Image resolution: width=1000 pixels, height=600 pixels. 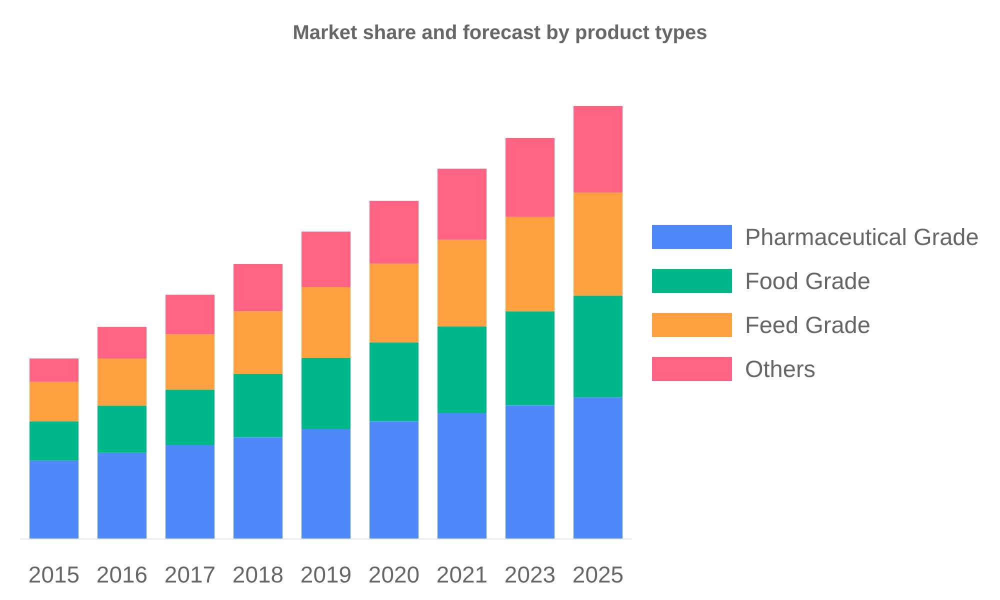 I want to click on x-tick-label: 2025, so click(x=598, y=574).